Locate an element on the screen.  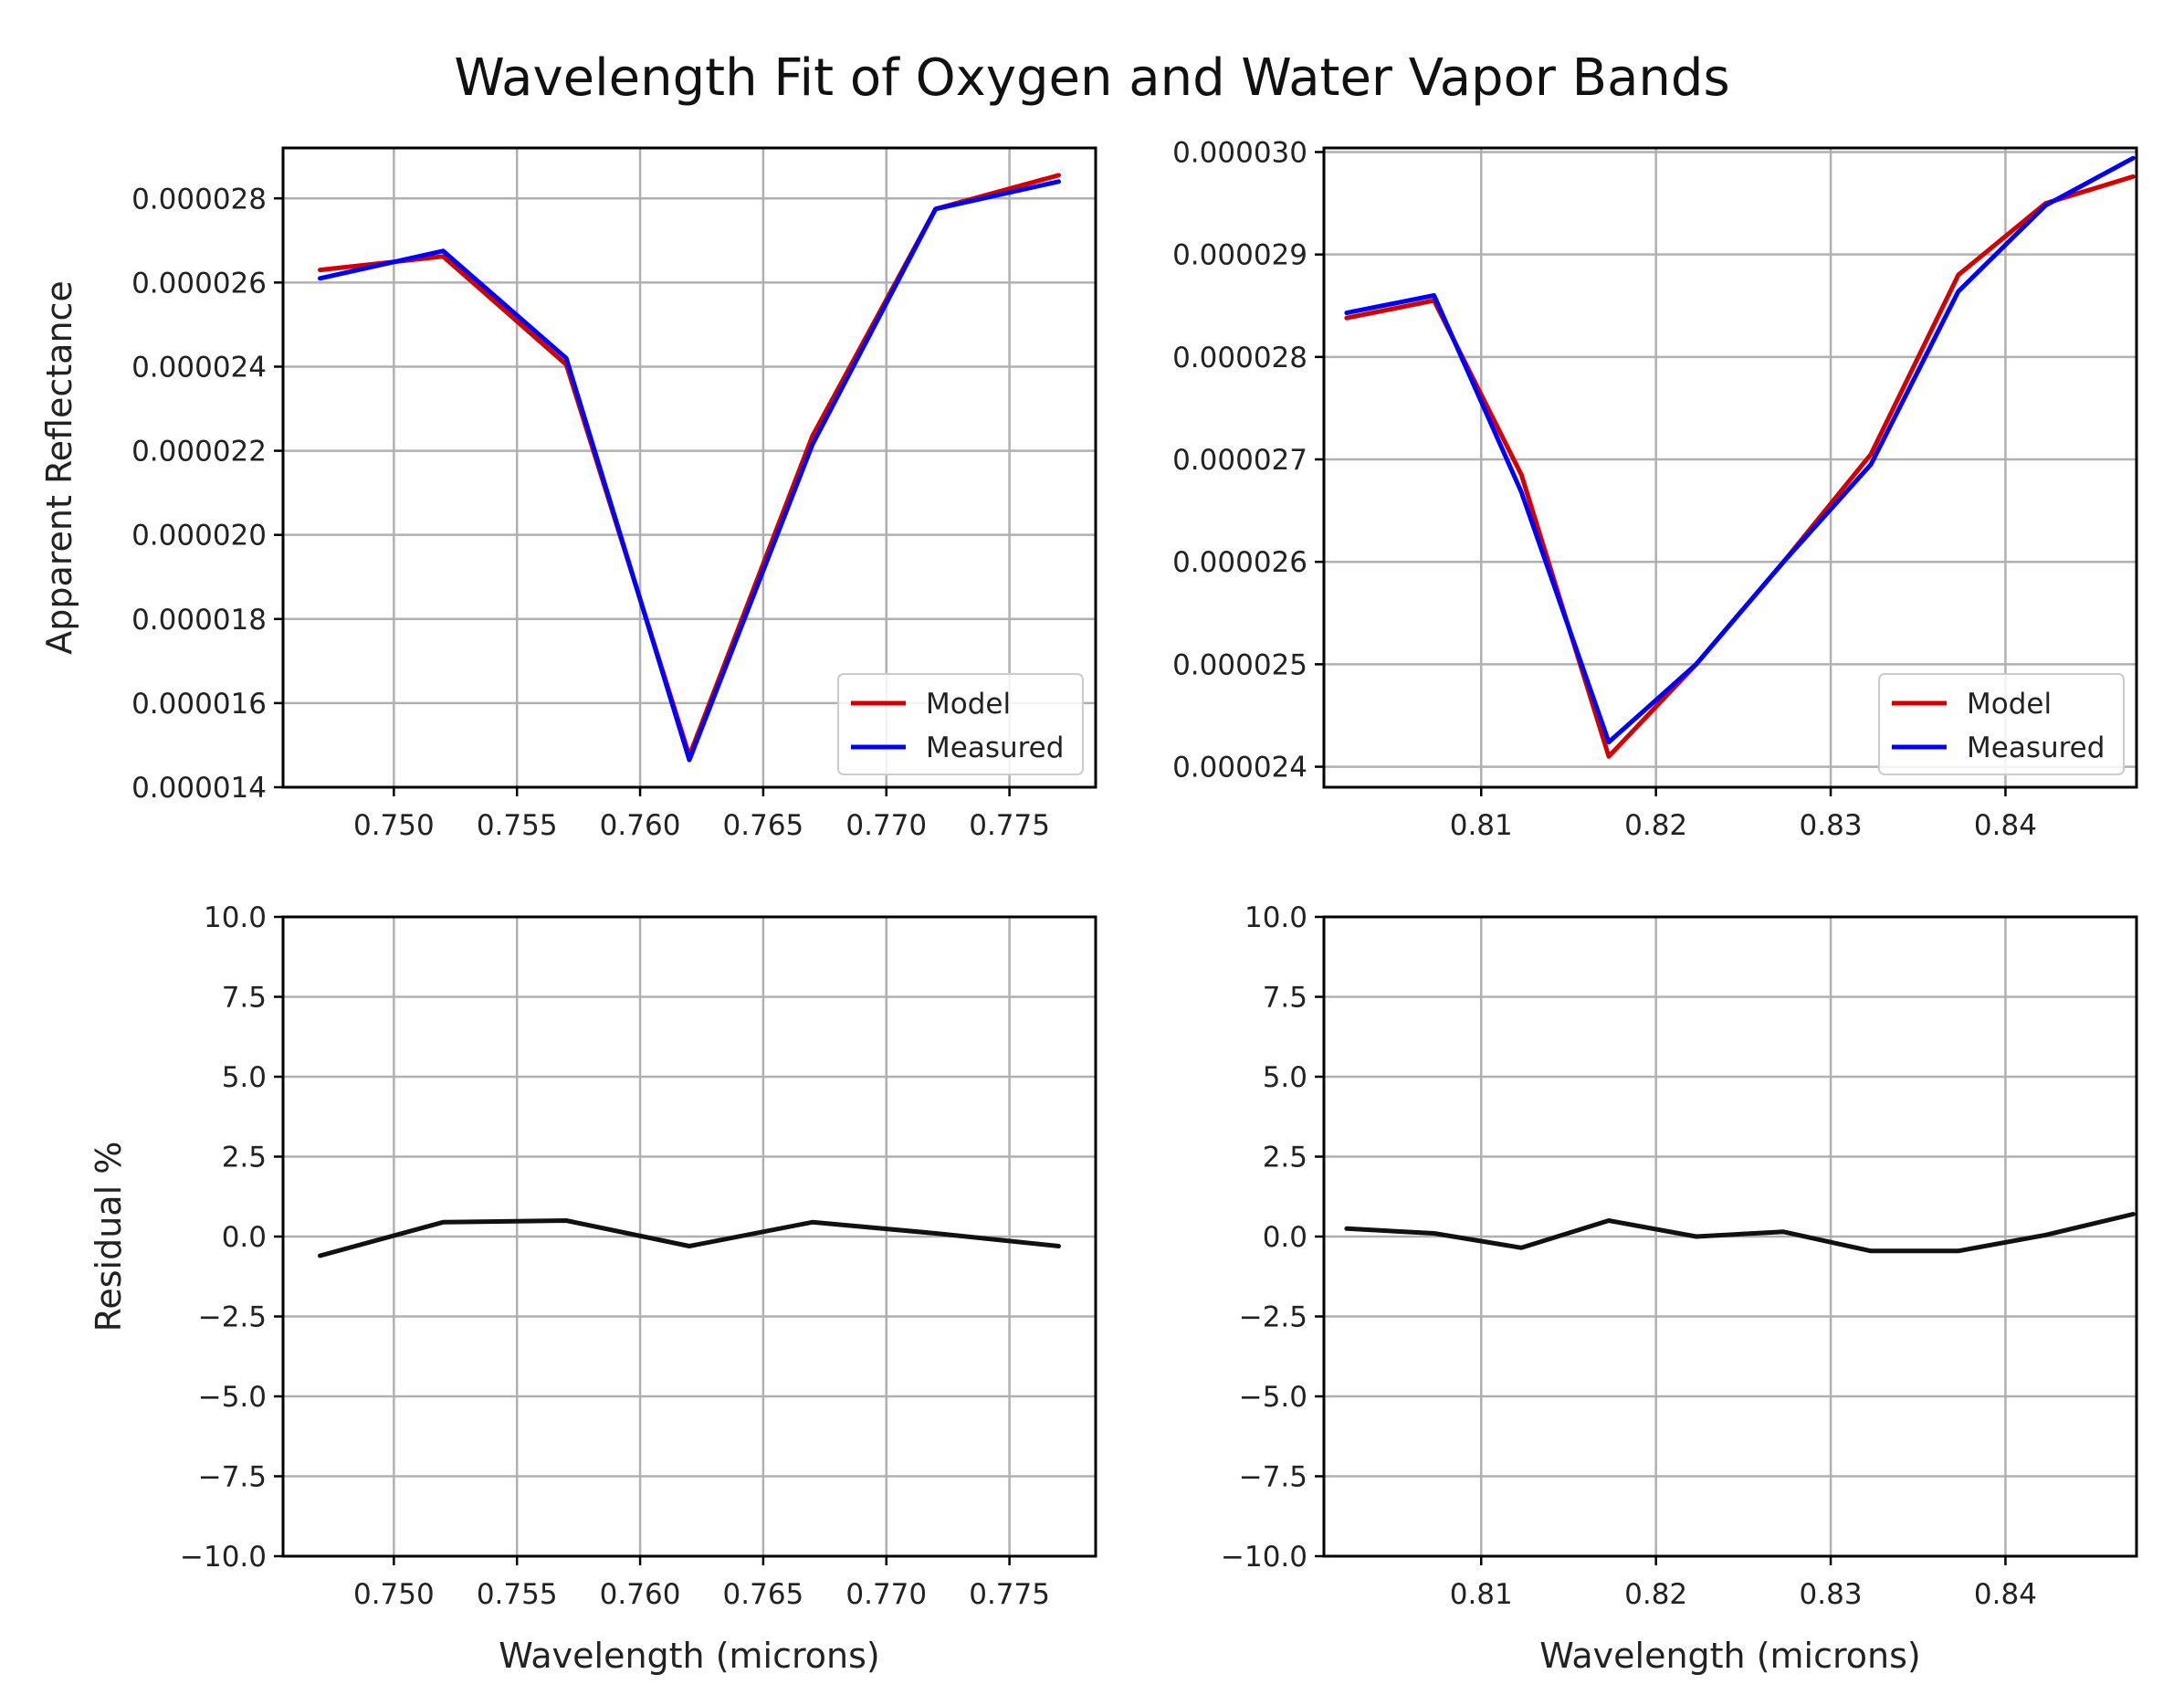
y-tick-label: 0.000027 is located at coordinates (1240, 460).